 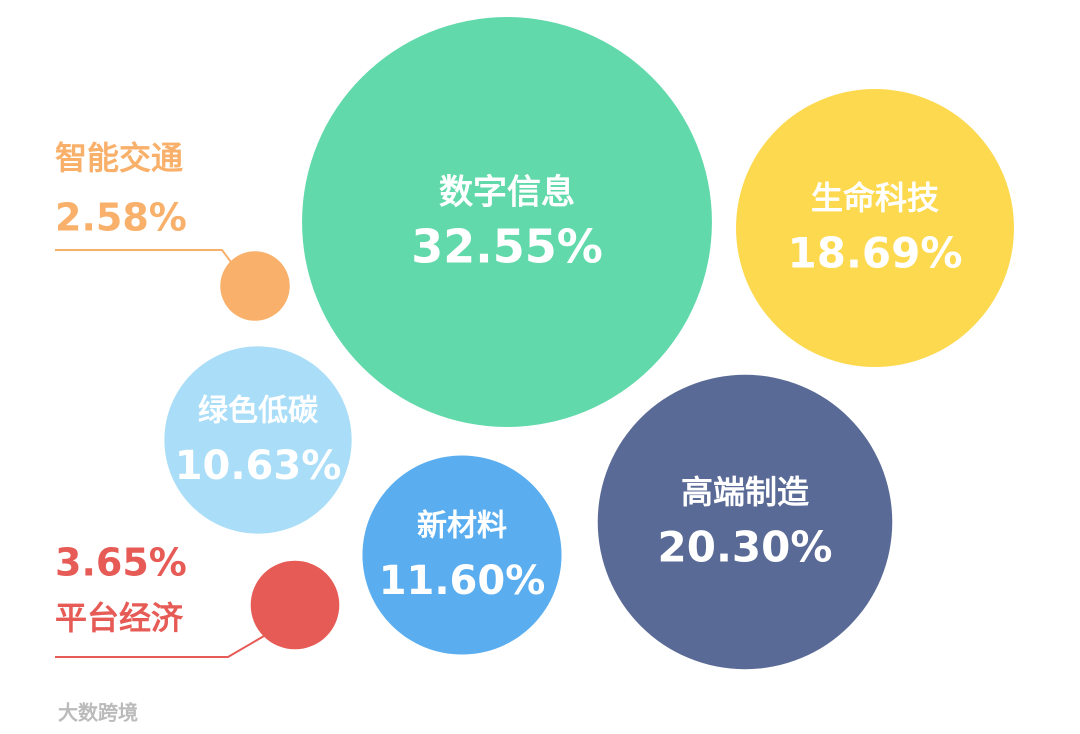 What do you see at coordinates (119, 158) in the screenshot?
I see `bubble-name: 智能交通` at bounding box center [119, 158].